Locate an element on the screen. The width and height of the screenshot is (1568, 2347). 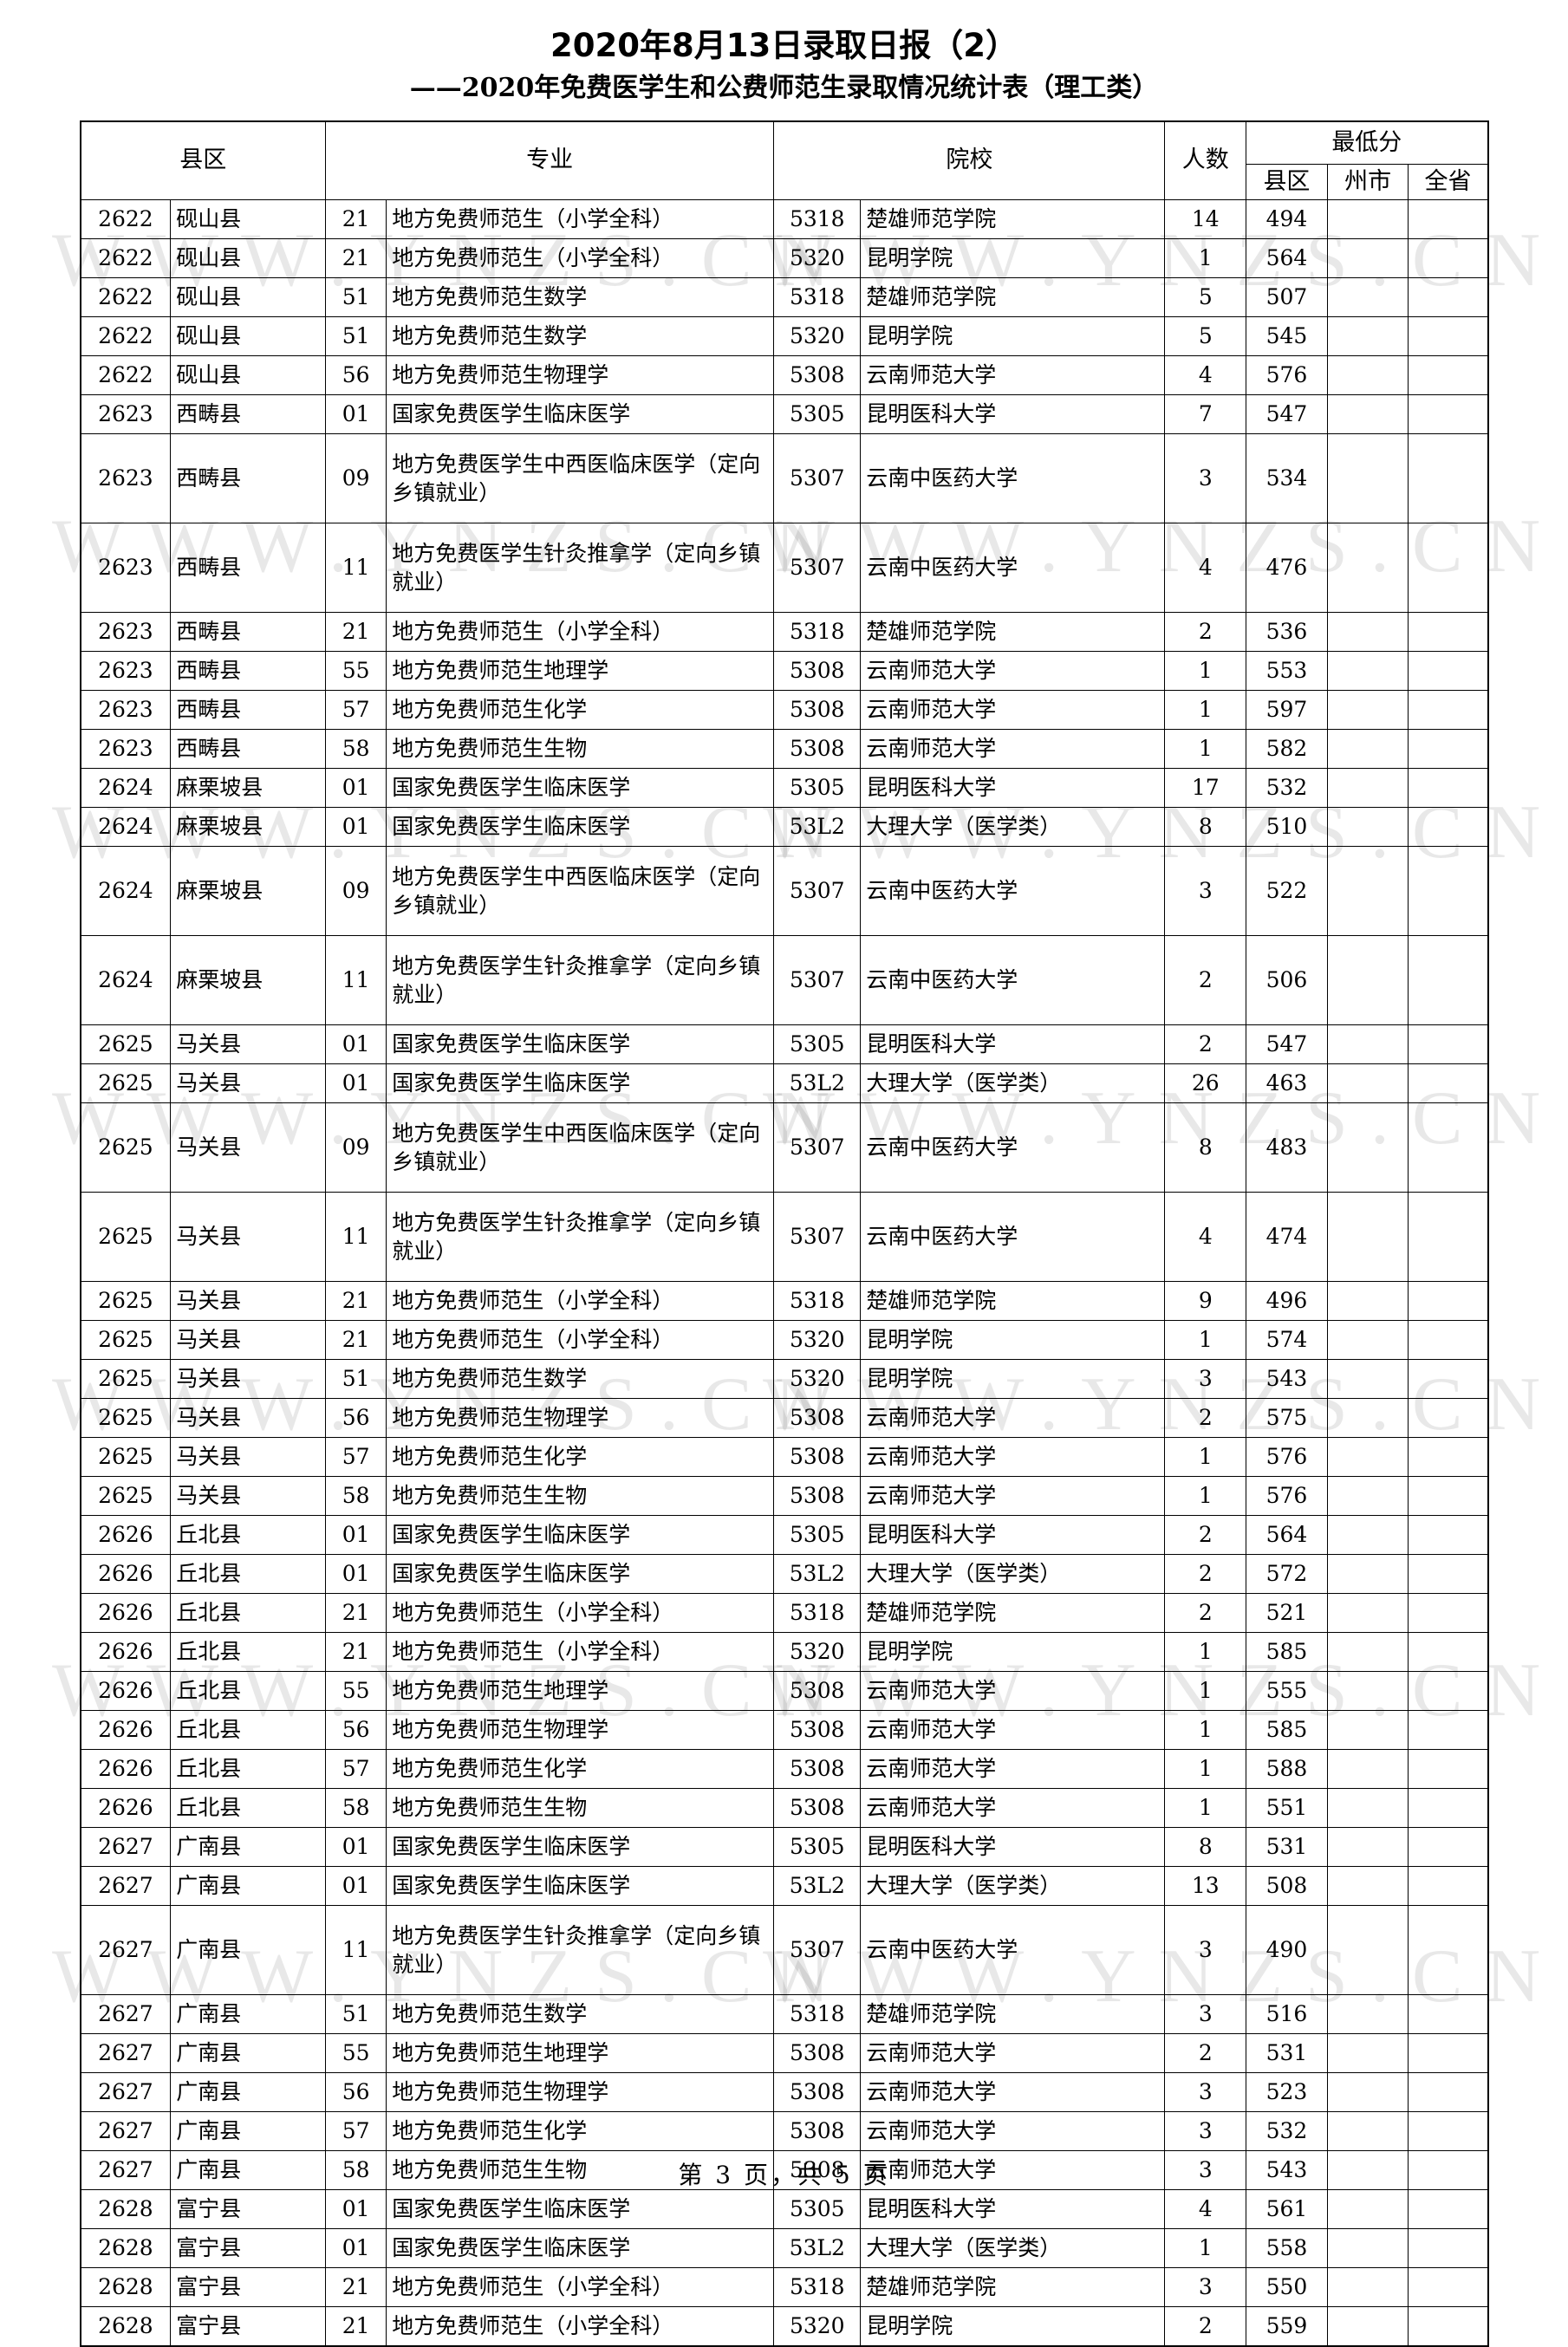
row-count: 26 is located at coordinates (1205, 1083).